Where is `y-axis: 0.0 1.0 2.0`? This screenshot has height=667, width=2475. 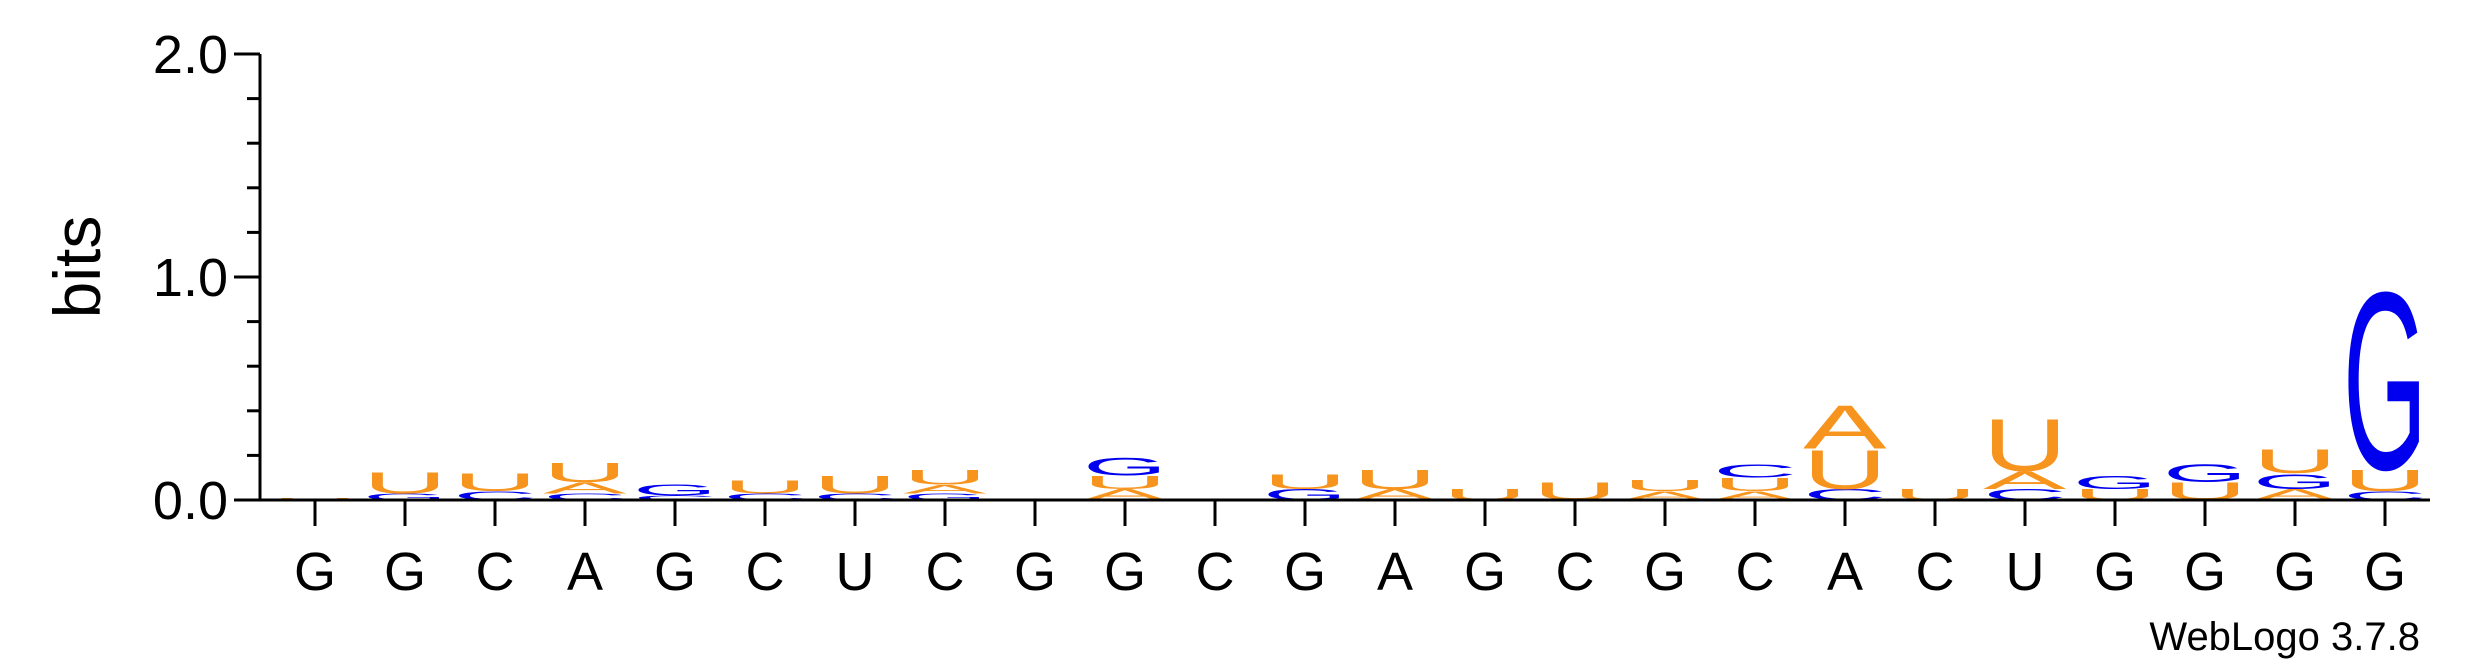 y-axis: 0.0 1.0 2.0 is located at coordinates (207, 278).